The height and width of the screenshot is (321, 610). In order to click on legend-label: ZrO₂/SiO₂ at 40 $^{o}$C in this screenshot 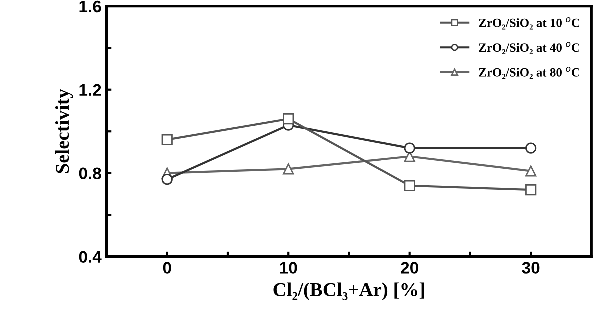, I will do `click(529, 48)`.